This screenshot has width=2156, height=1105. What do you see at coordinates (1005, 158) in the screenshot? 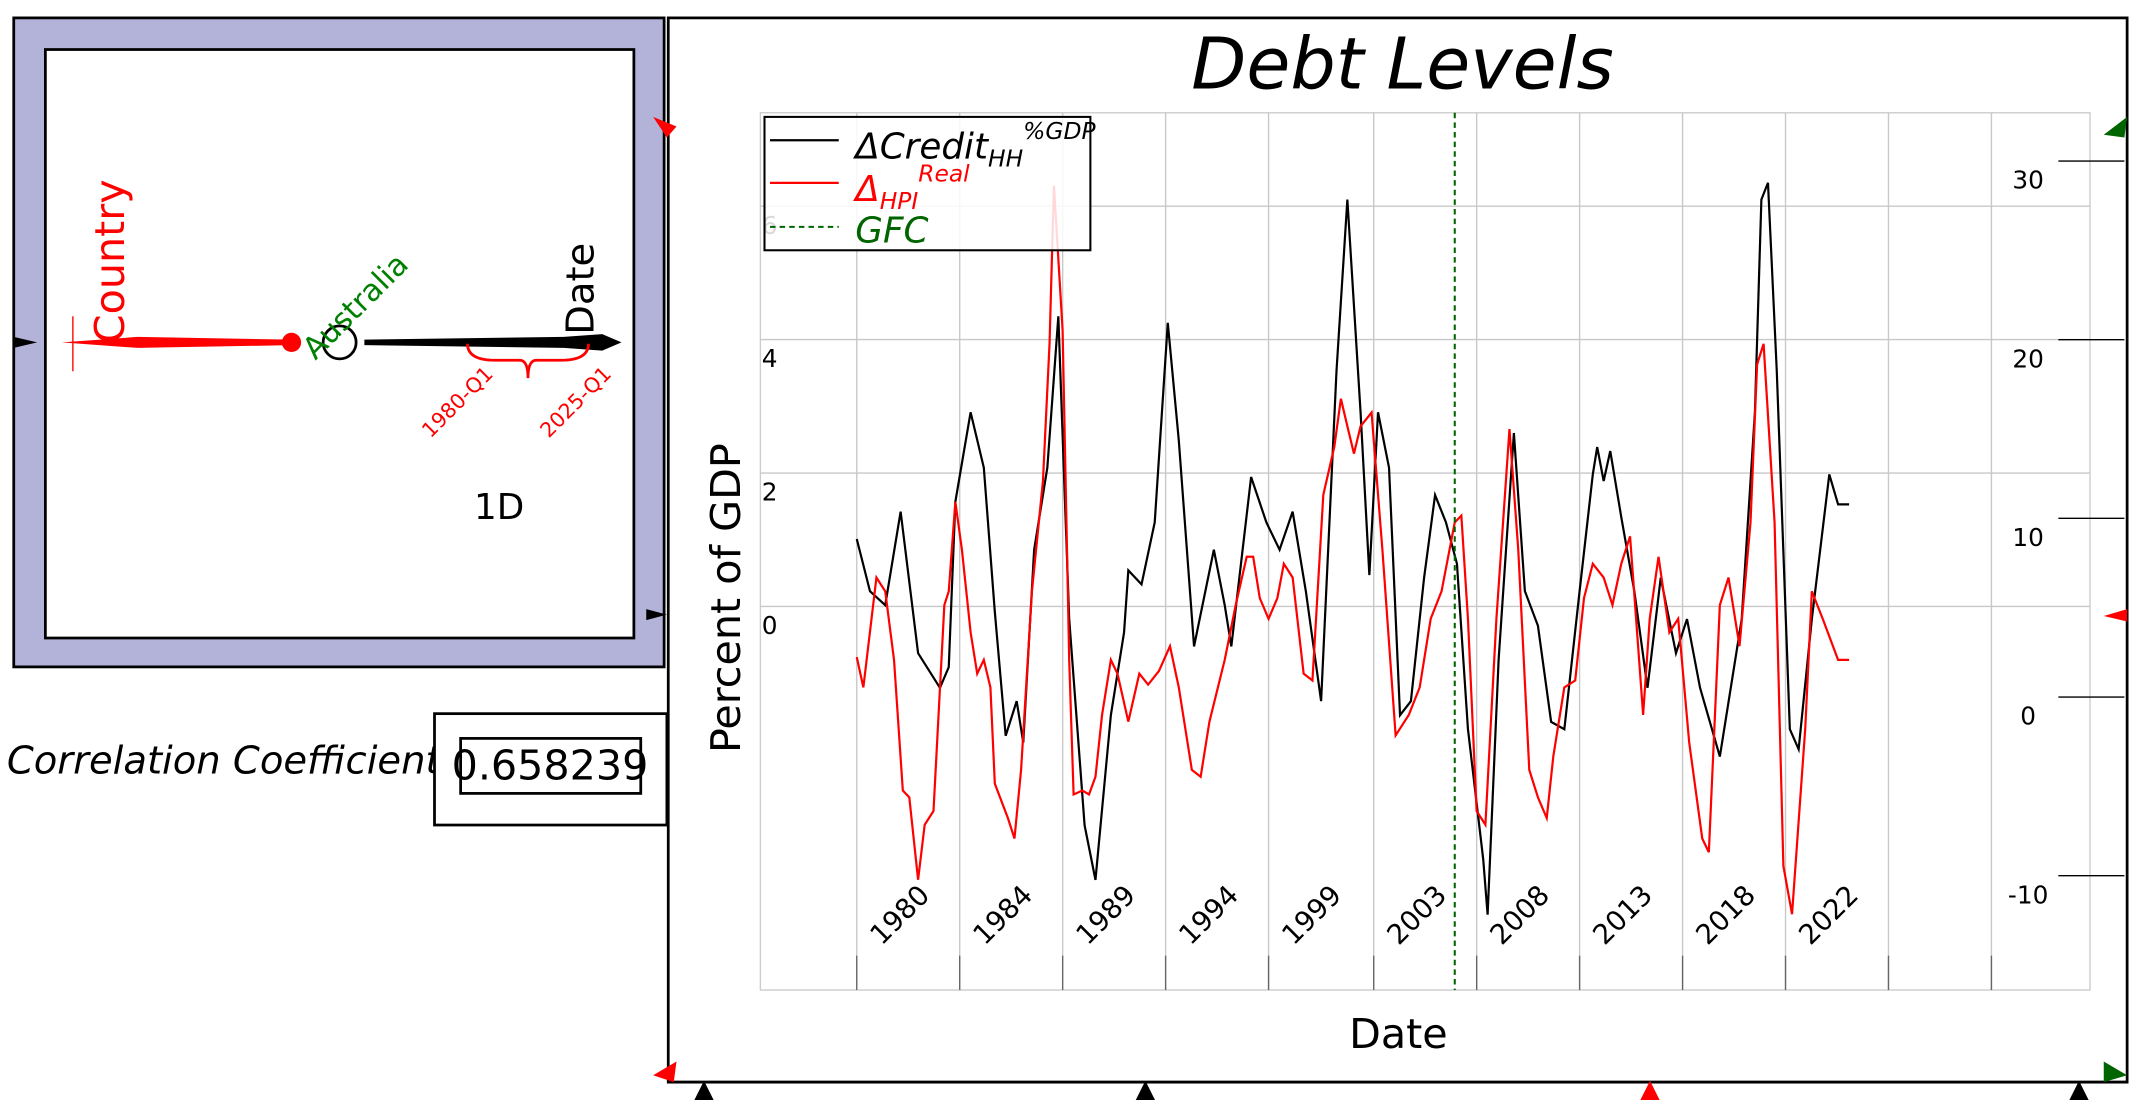
I see `legend-label-part: HH` at bounding box center [1005, 158].